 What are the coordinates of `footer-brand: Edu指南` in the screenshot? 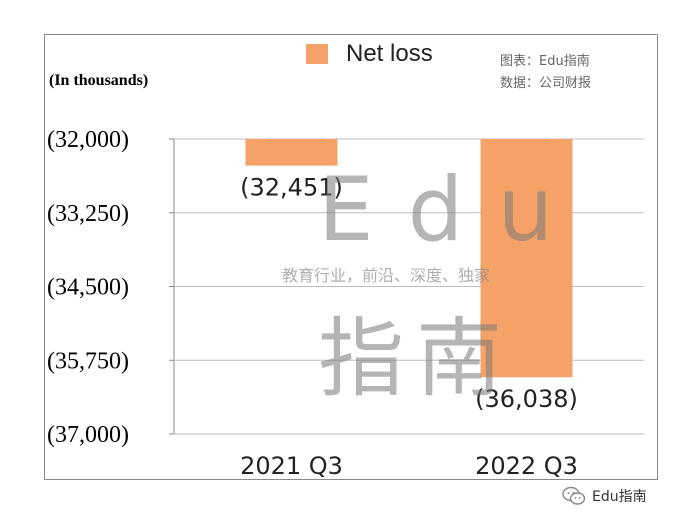 It's located at (604, 496).